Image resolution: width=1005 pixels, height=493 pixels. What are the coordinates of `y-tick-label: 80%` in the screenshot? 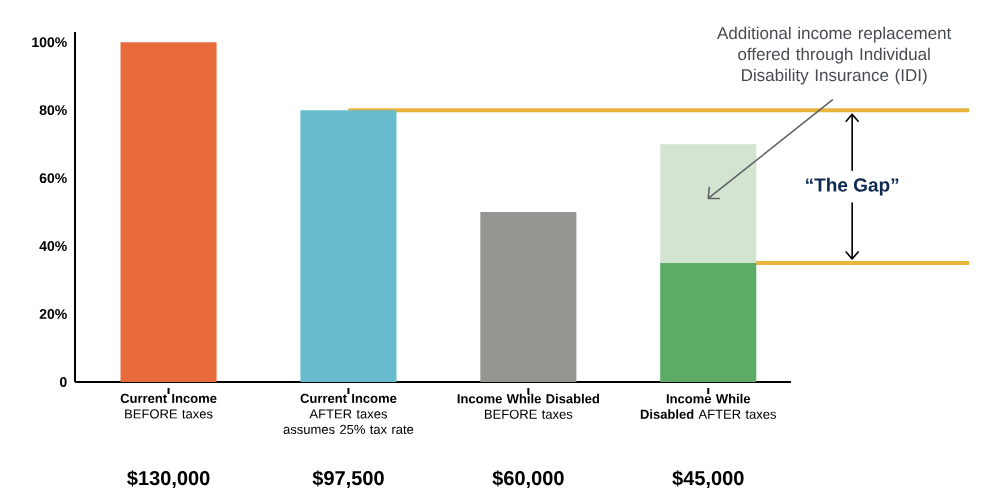 It's located at (53, 110).